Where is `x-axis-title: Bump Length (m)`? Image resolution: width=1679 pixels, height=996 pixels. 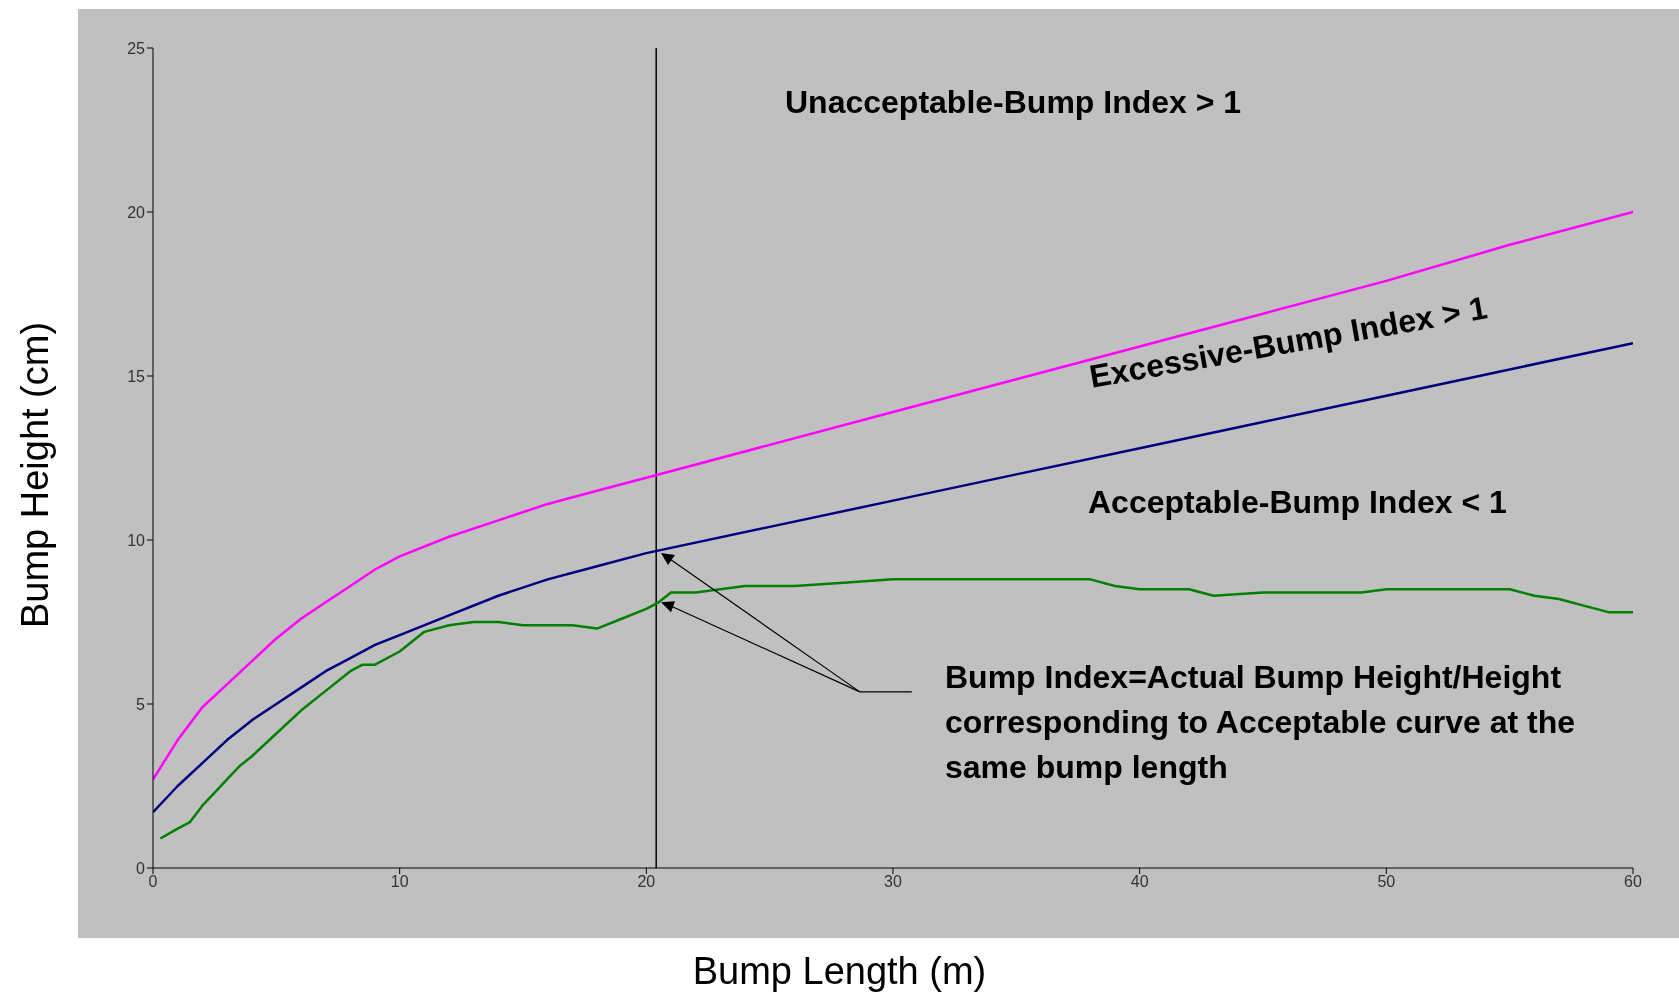 x-axis-title: Bump Length (m) is located at coordinates (839, 971).